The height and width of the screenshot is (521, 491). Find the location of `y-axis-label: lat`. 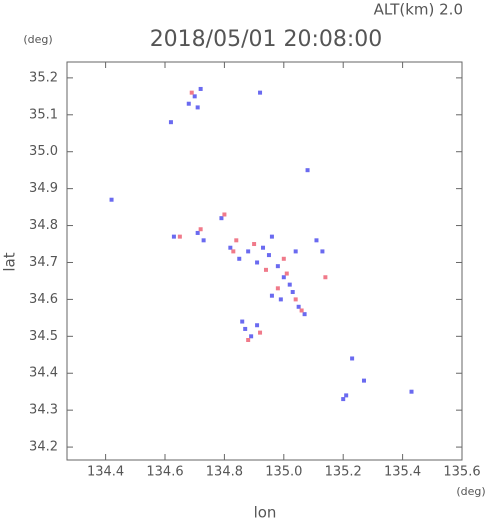

y-axis-label: lat is located at coordinates (10, 261).